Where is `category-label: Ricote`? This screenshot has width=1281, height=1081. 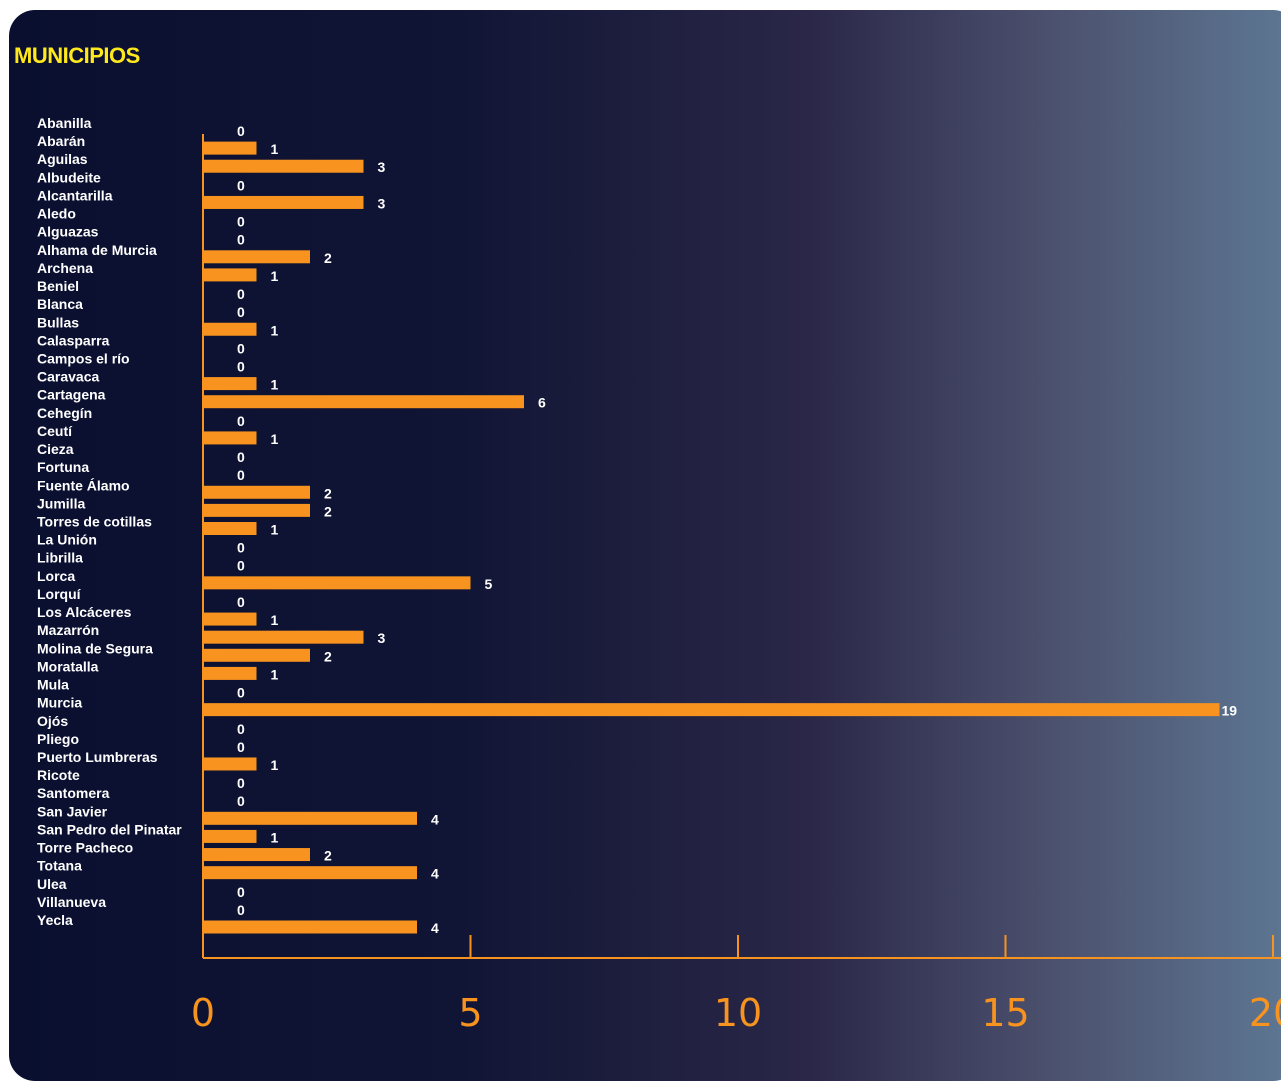 category-label: Ricote is located at coordinates (58, 775).